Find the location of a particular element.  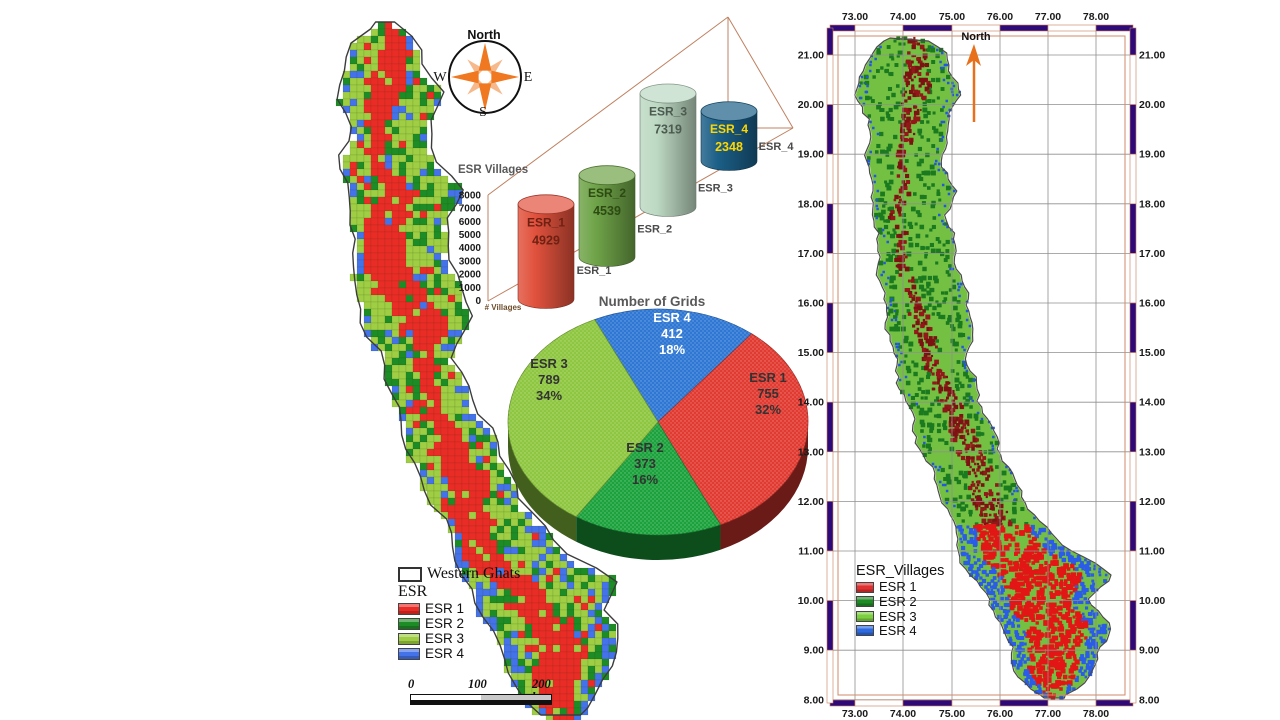

pie-slice-label: 789 is located at coordinates (549, 379).